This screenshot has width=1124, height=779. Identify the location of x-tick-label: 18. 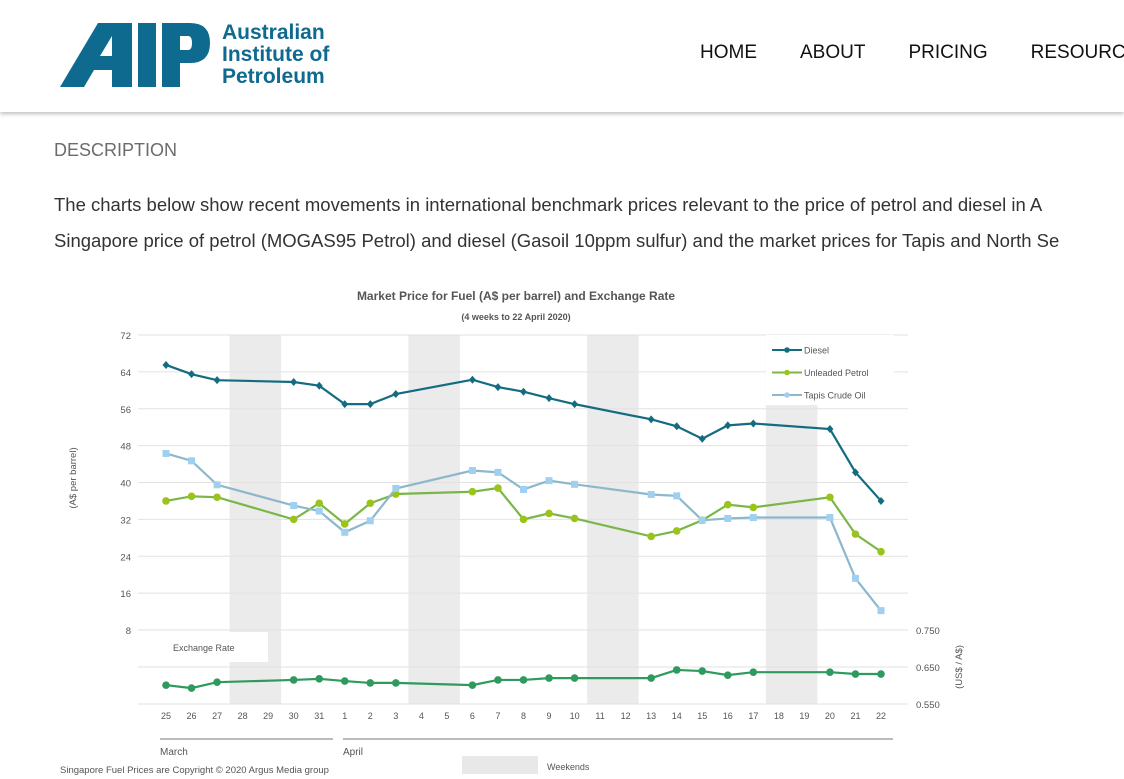
(779, 716).